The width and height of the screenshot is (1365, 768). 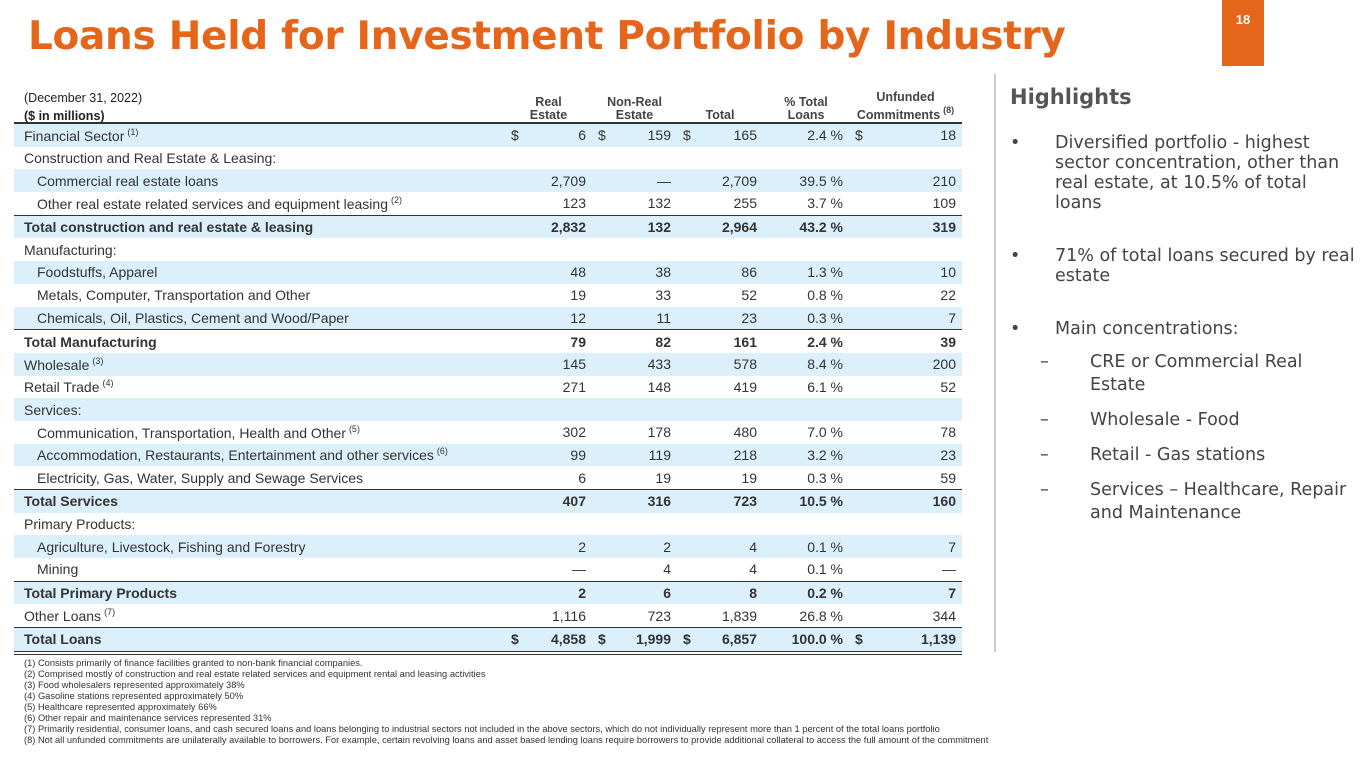 What do you see at coordinates (259, 135) in the screenshot?
I see `row-label: Financial Sector (1)` at bounding box center [259, 135].